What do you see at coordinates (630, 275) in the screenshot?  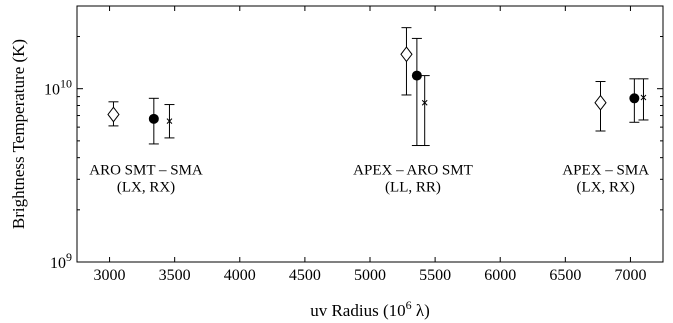 I see `x-tick-label: 7000` at bounding box center [630, 275].